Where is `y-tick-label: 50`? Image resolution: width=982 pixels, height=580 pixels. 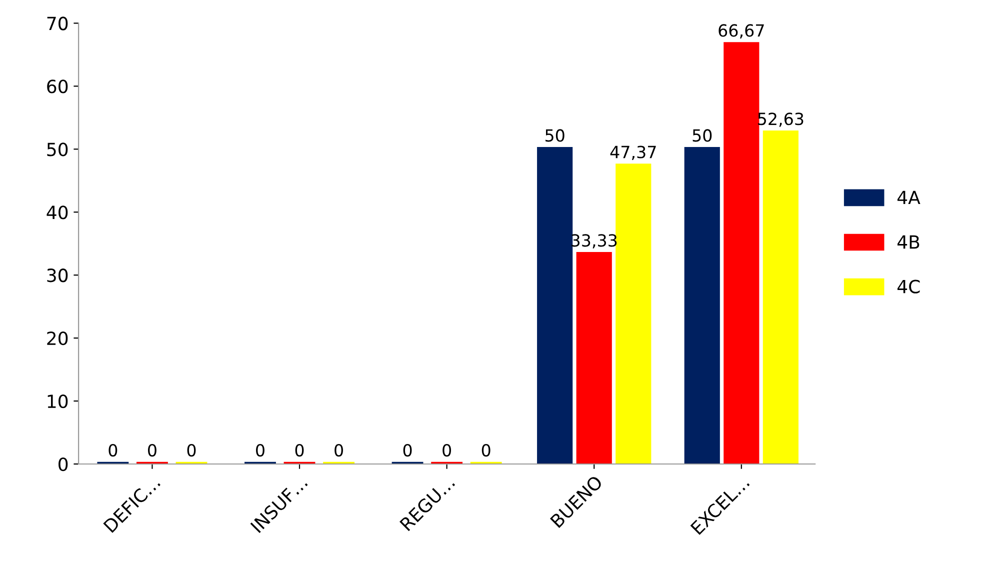
y-tick-label: 50 is located at coordinates (57, 149).